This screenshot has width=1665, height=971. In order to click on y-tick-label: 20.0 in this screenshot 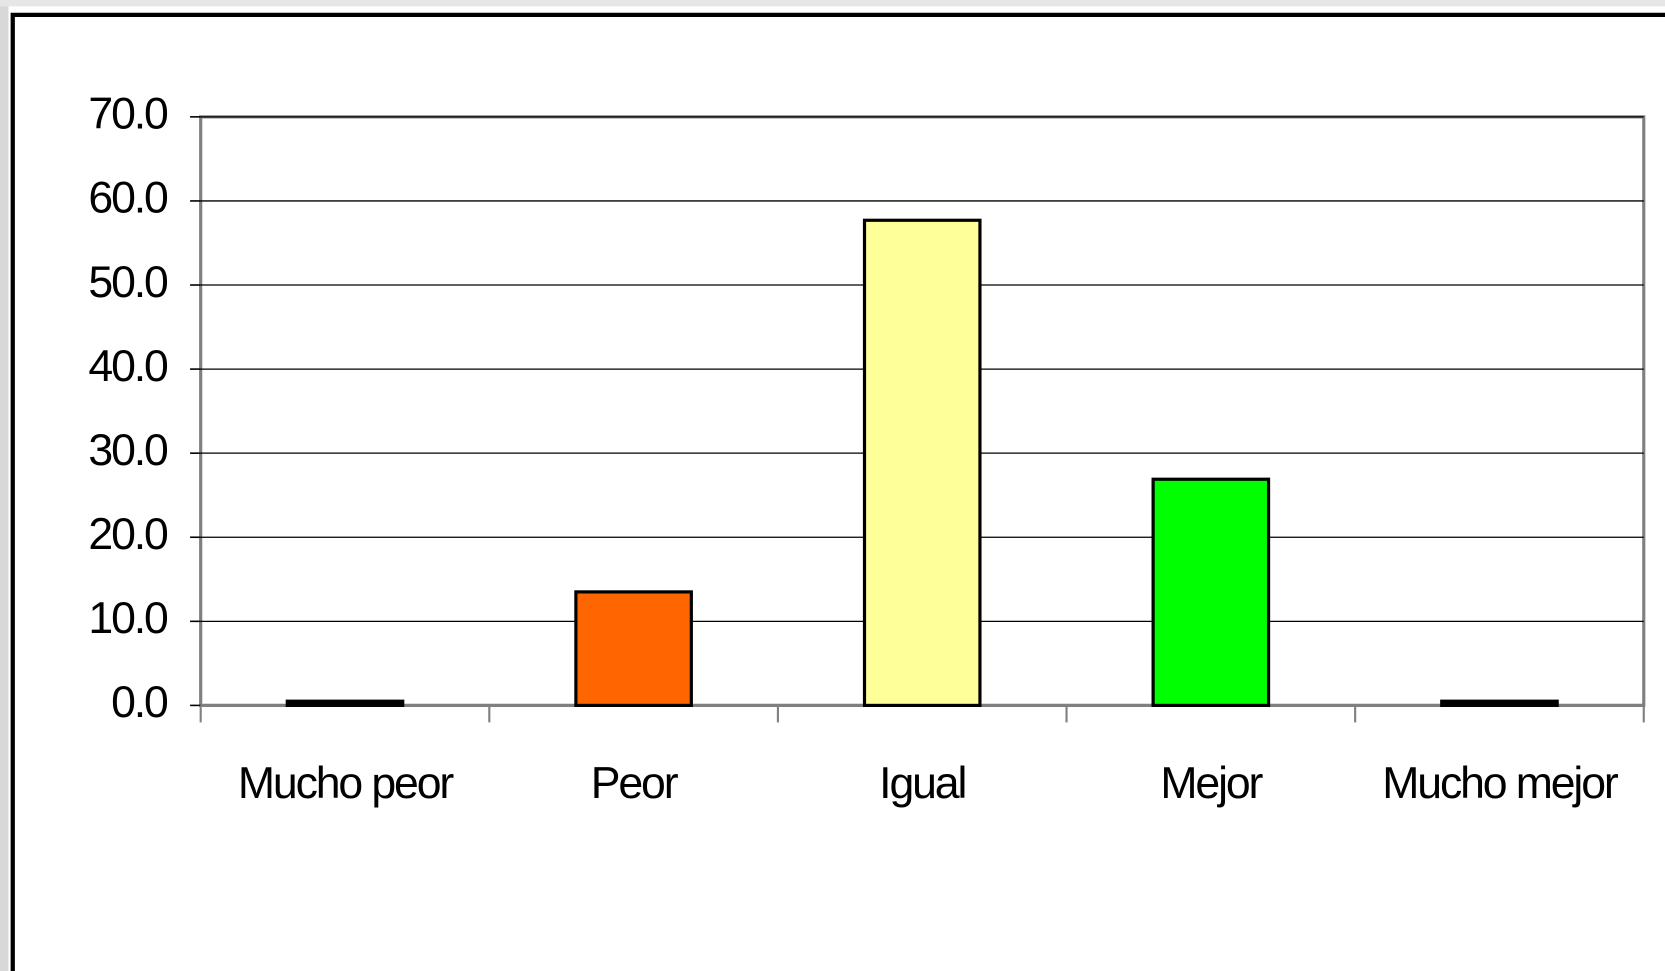, I will do `click(128, 534)`.